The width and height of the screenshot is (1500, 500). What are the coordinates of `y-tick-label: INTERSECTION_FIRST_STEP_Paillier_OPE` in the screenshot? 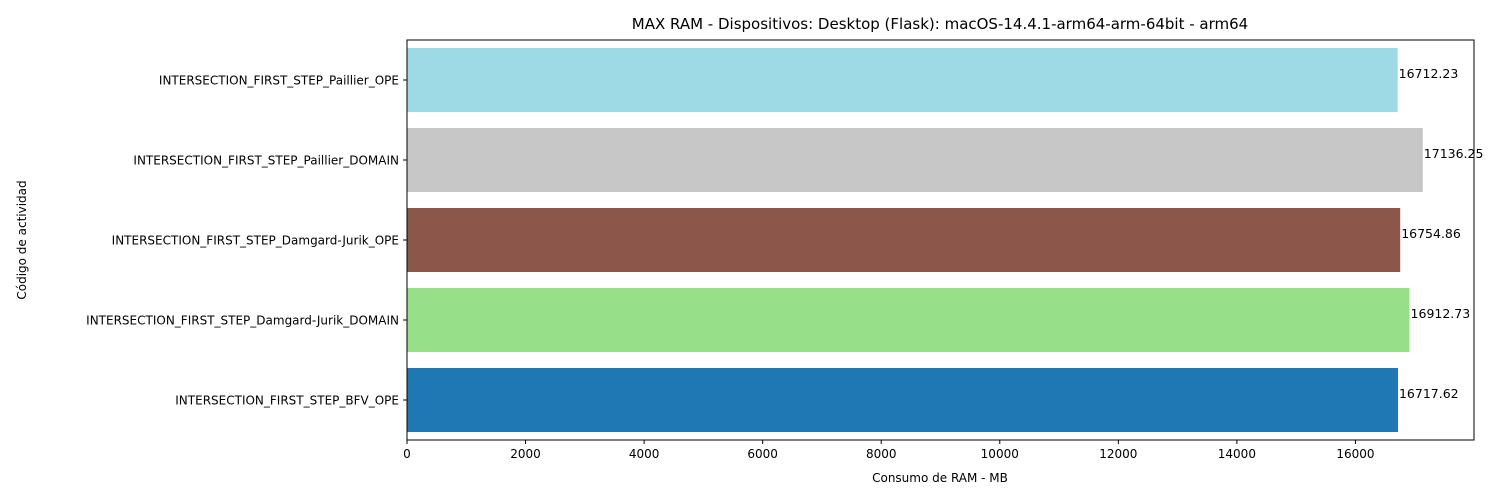 It's located at (279, 81).